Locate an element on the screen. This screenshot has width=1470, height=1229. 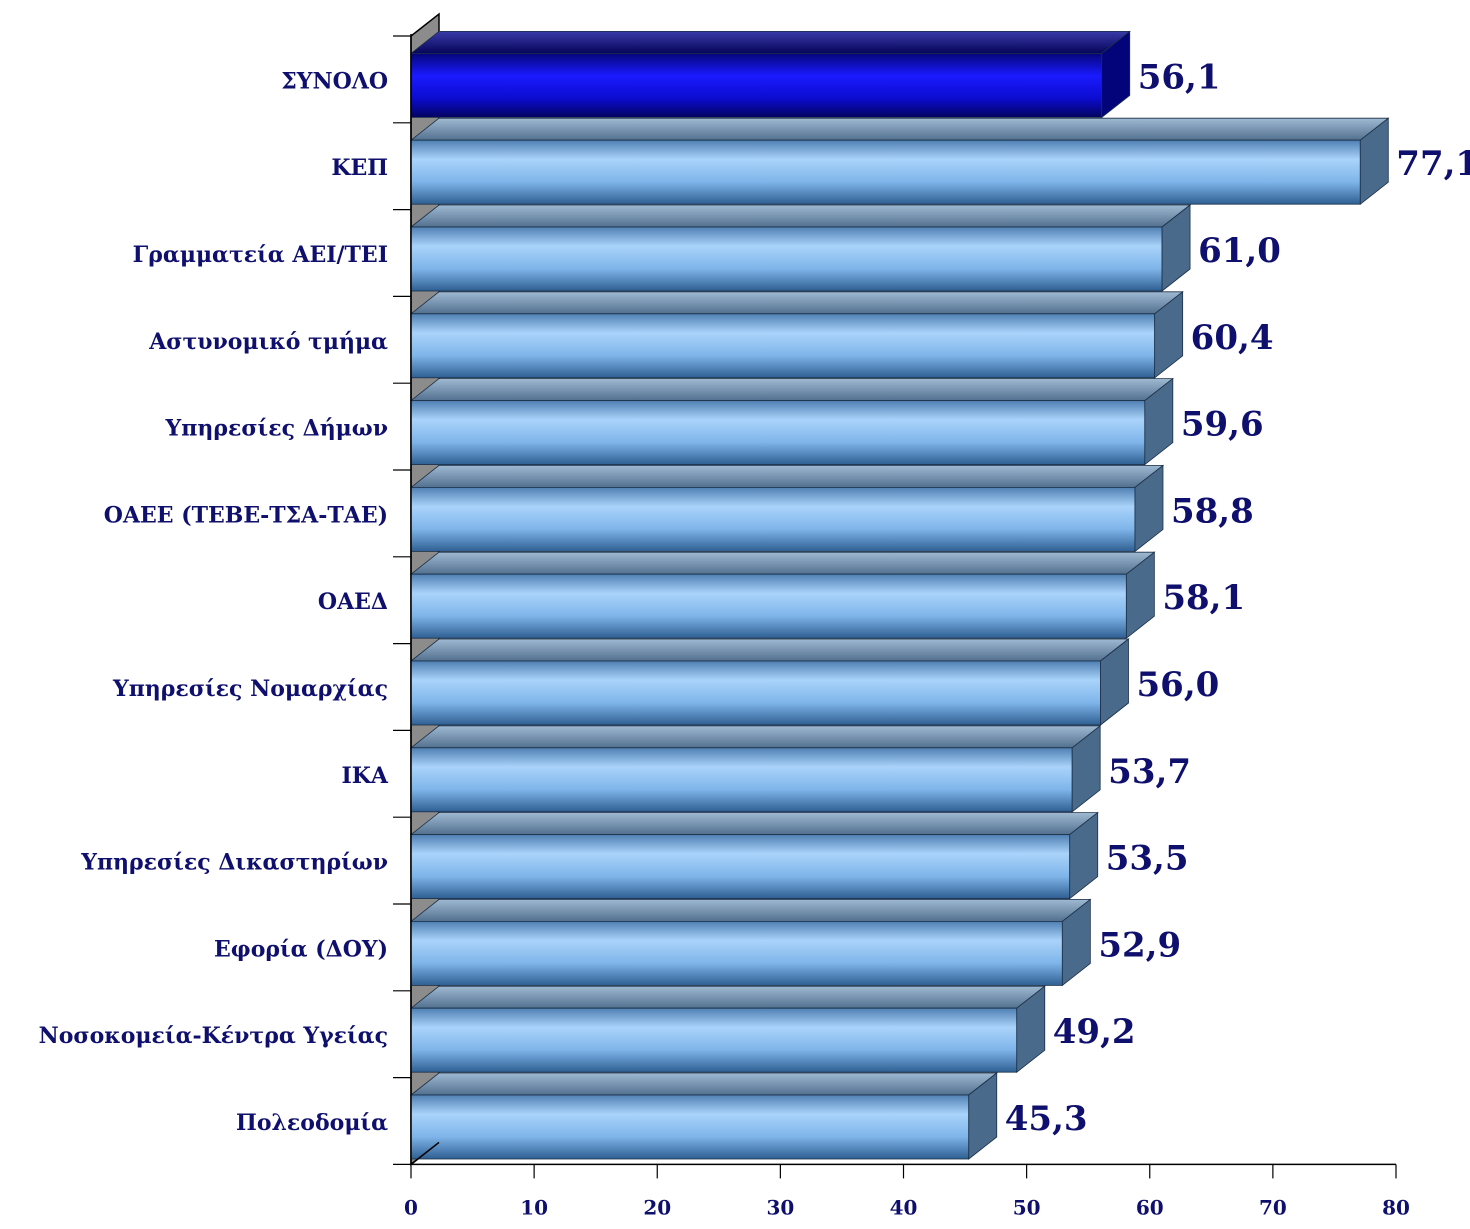
value-label: 52,9 is located at coordinates (1139, 945).